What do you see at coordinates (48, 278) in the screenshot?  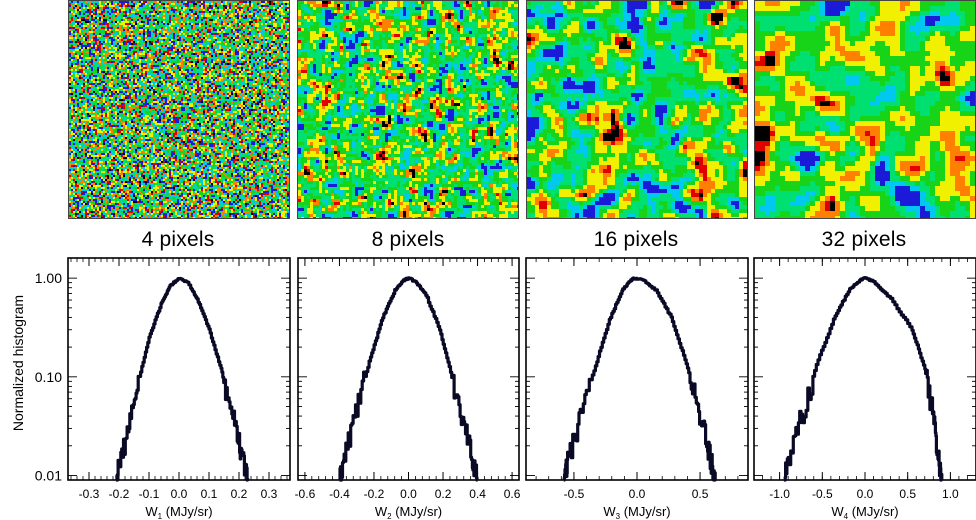 I see `y-tick-label: 1.00` at bounding box center [48, 278].